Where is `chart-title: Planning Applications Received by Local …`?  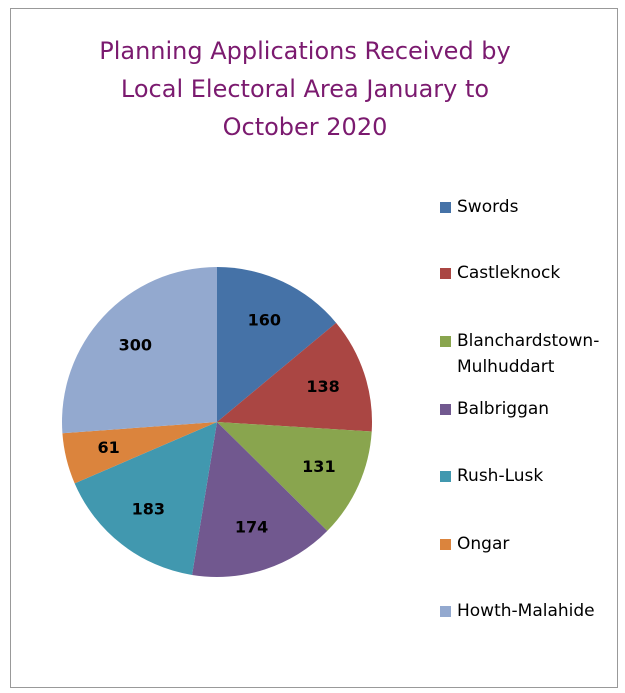
chart-title: Planning Applications Received by Local … is located at coordinates (305, 89).